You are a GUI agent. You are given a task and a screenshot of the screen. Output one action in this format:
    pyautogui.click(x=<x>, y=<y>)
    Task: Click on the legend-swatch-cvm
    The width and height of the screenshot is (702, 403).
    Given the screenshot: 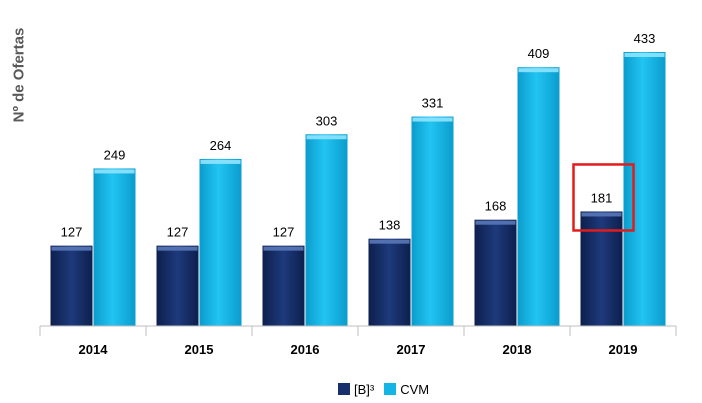 What is the action you would take?
    pyautogui.click(x=390, y=389)
    